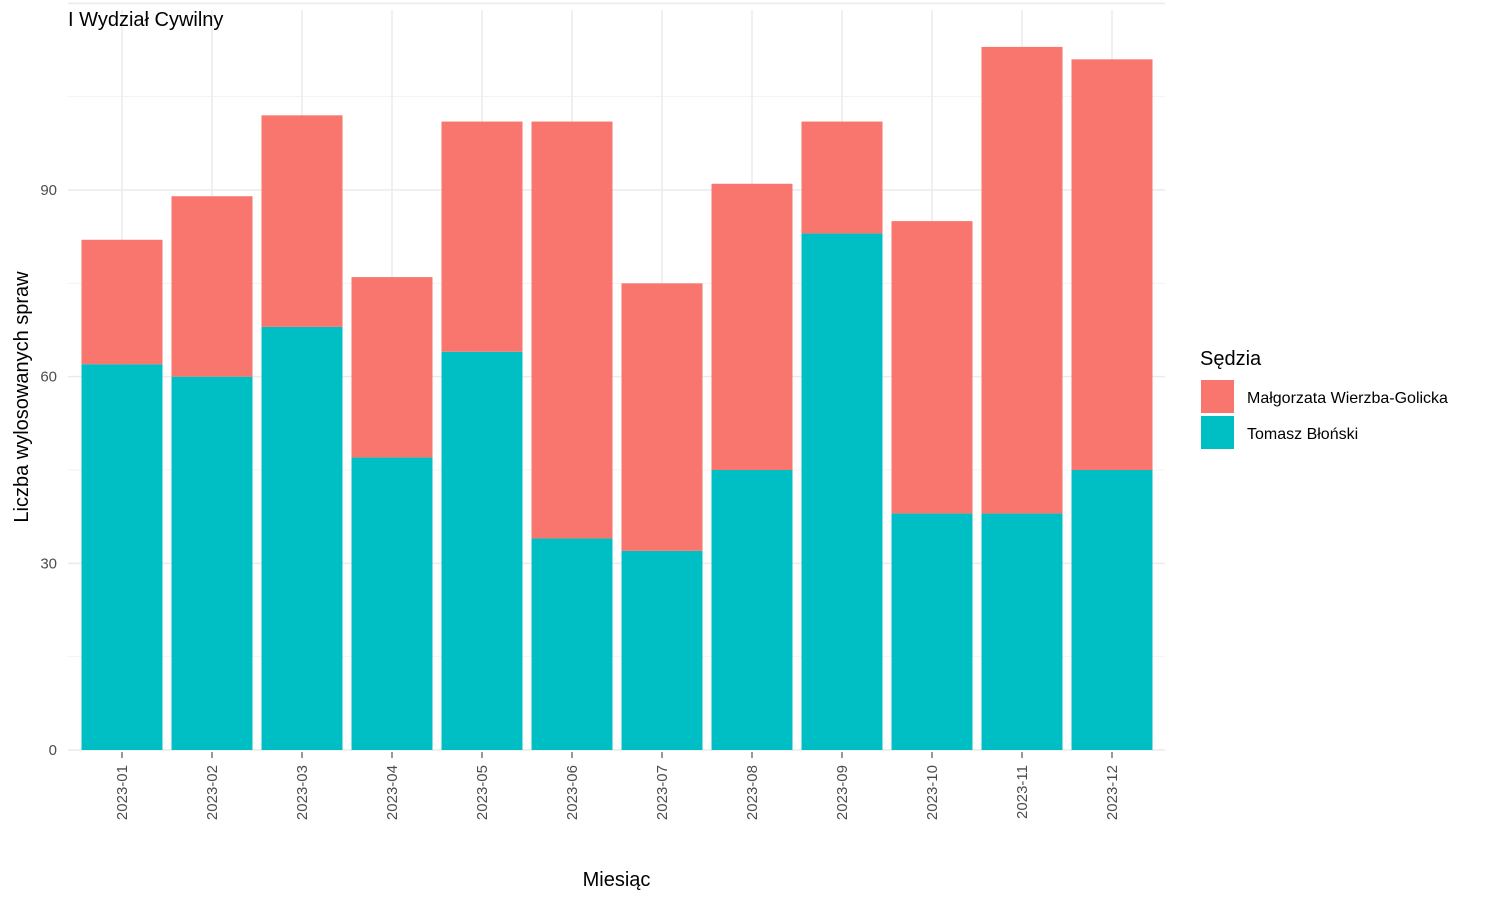 This screenshot has width=1500, height=900. What do you see at coordinates (392, 792) in the screenshot?
I see `x-tick-label: 2023-04` at bounding box center [392, 792].